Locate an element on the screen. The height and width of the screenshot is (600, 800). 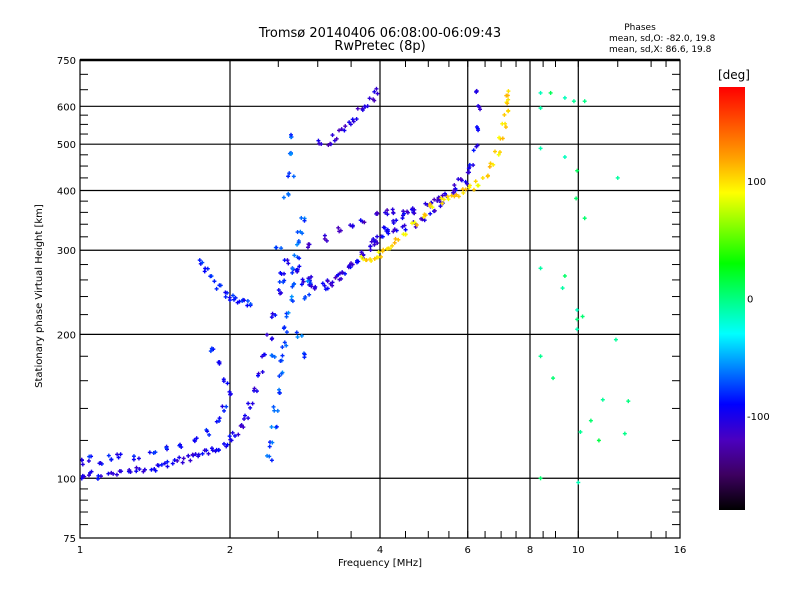
x-tick-label: 16 is located at coordinates (680, 550).